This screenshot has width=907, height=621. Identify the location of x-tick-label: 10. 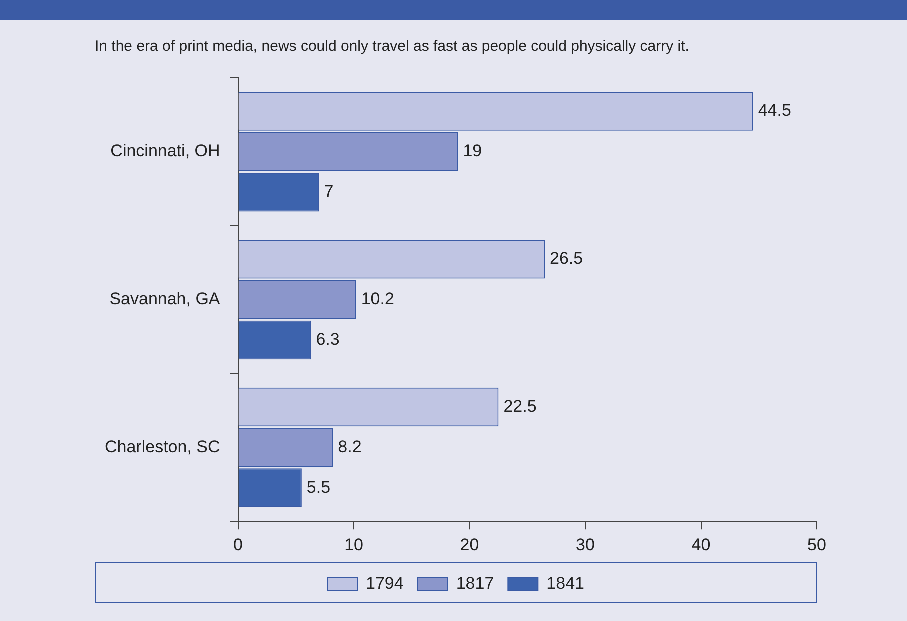
(354, 544).